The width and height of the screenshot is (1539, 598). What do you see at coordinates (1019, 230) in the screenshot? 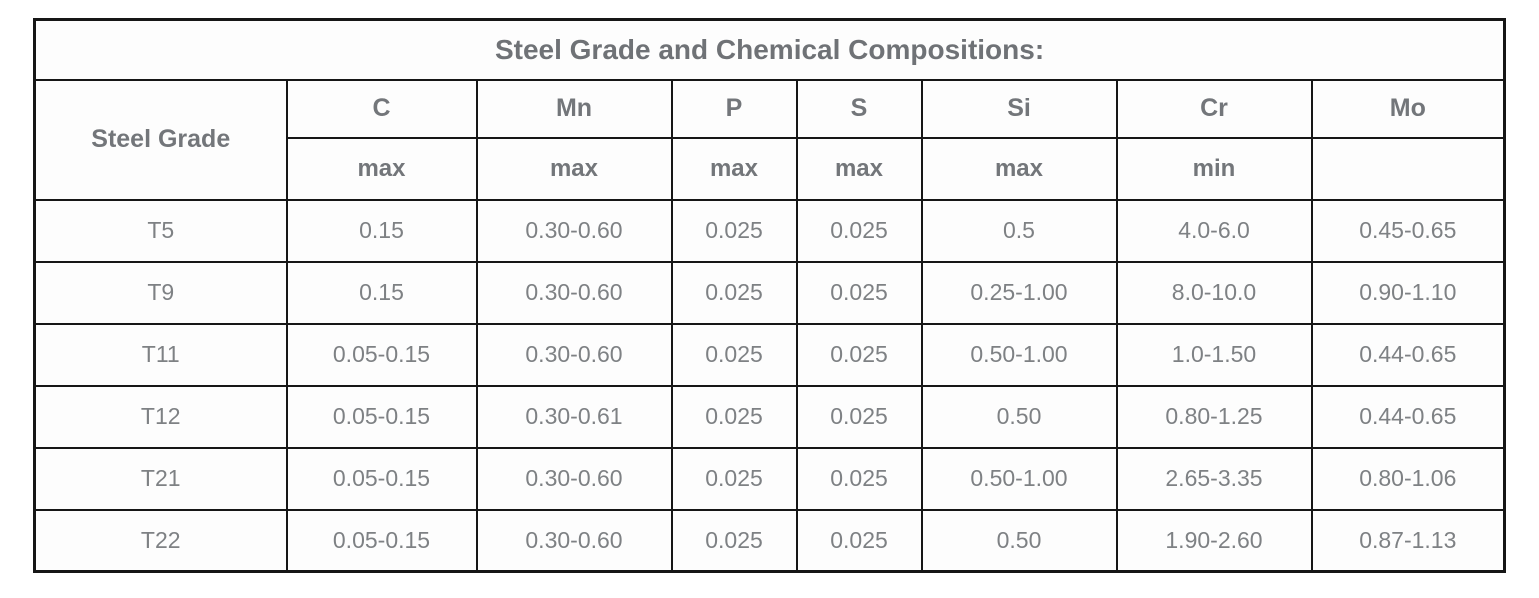
I see `value-cell-si: 0.5` at bounding box center [1019, 230].